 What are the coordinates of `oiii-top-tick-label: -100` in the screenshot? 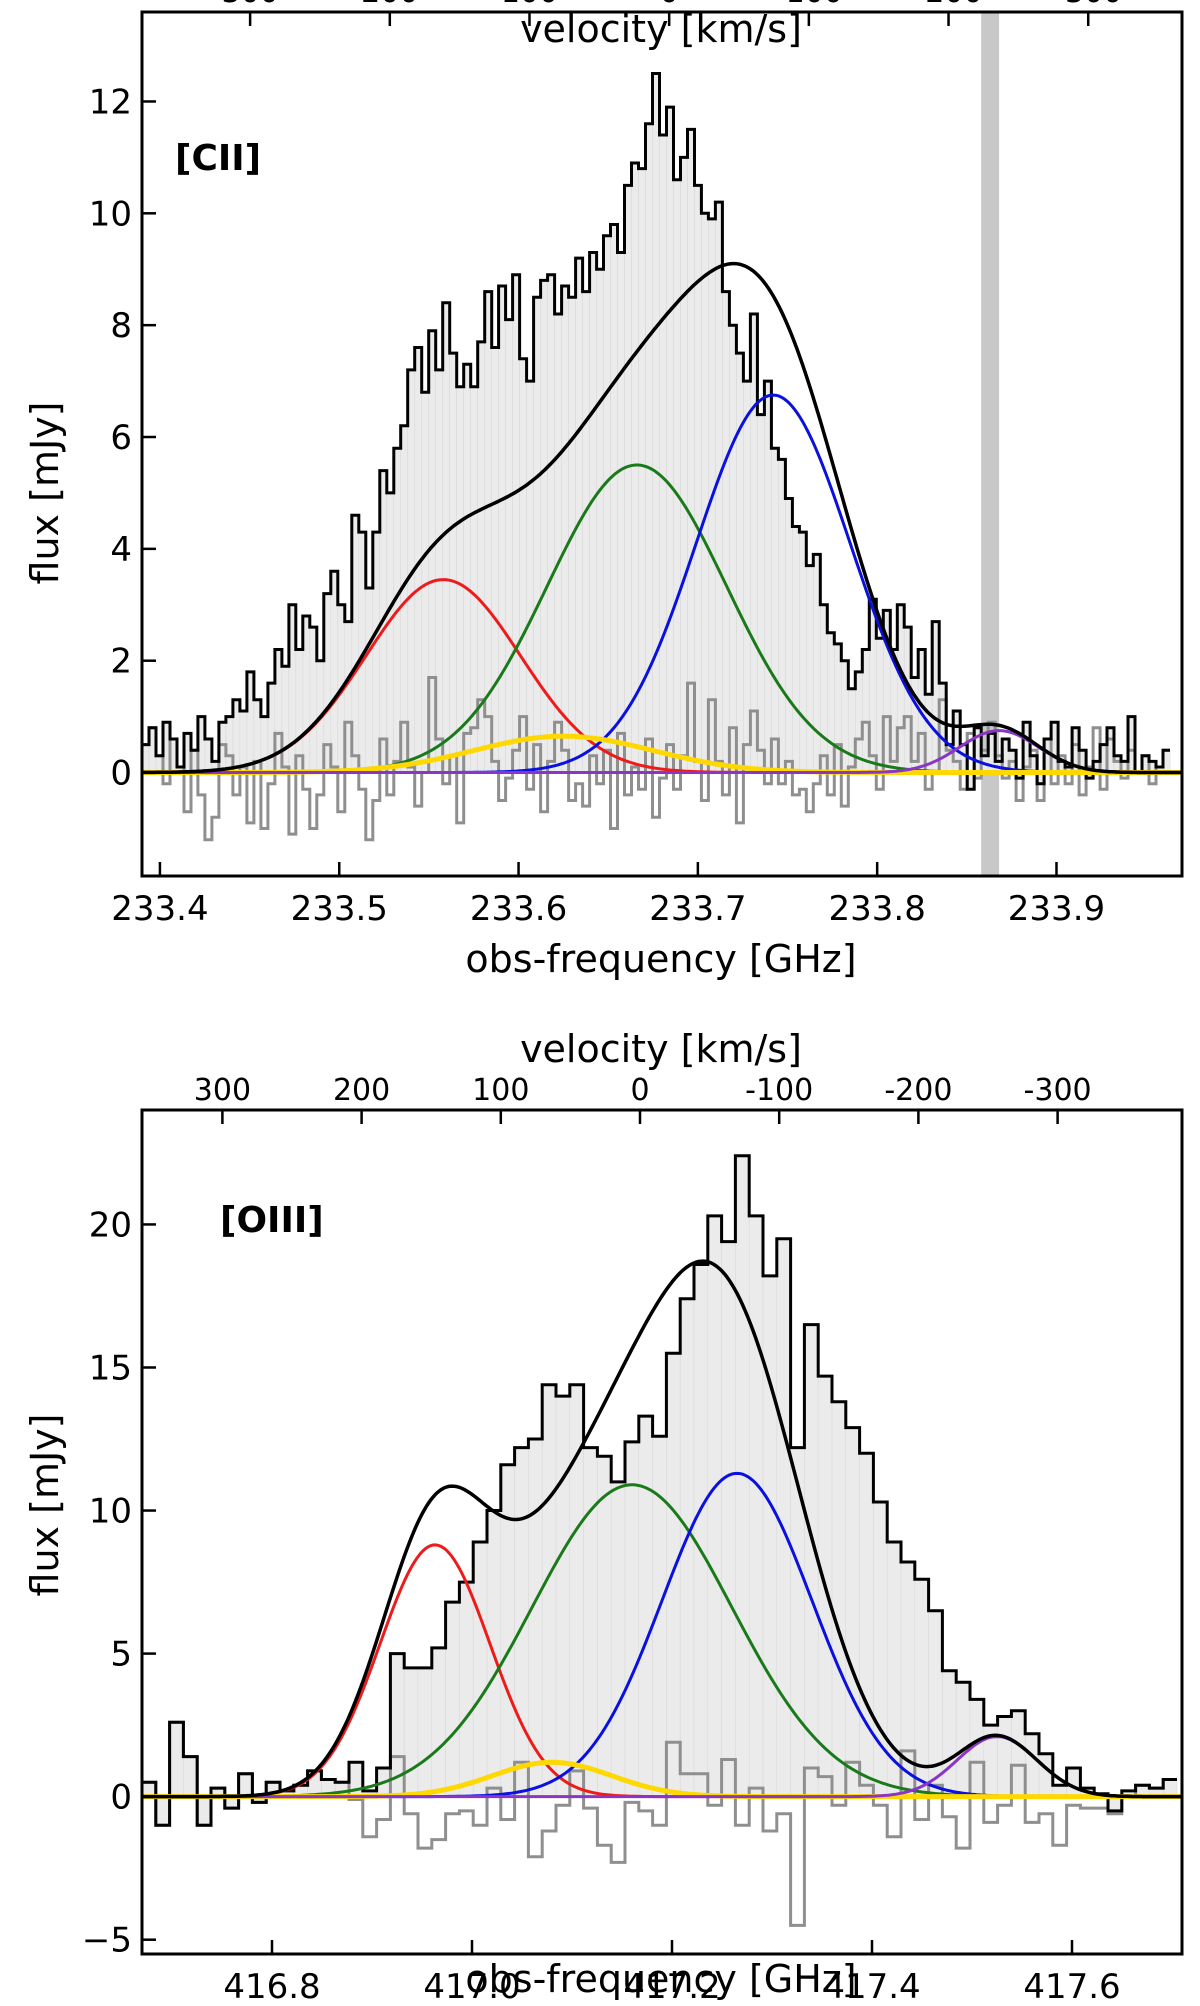 It's located at (779, 1090).